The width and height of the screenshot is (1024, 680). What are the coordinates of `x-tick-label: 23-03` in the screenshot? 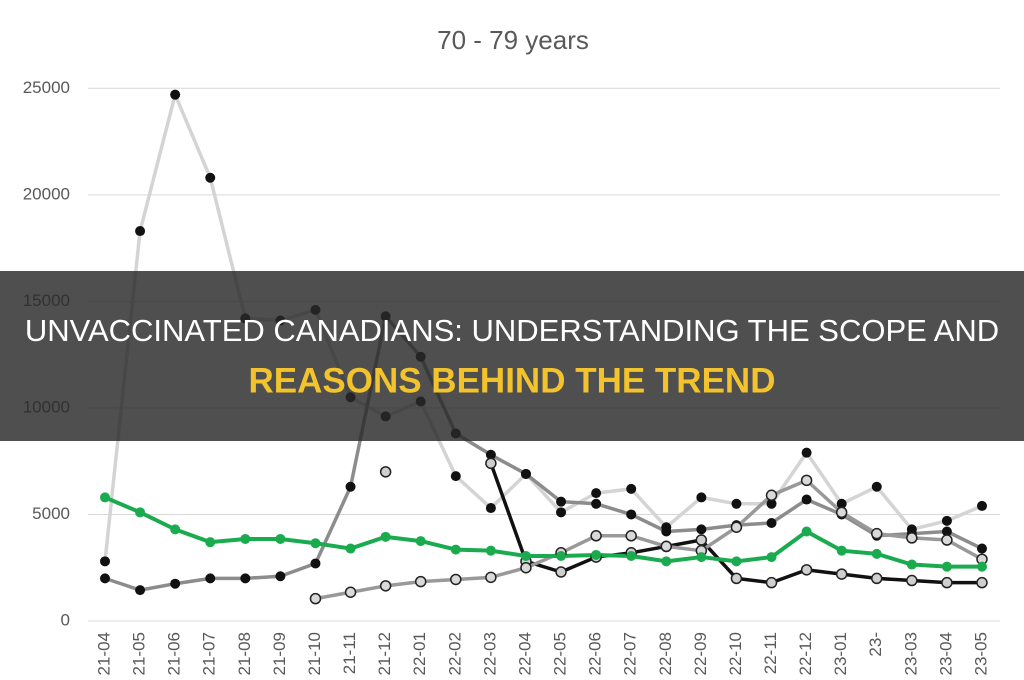 It's located at (910, 653).